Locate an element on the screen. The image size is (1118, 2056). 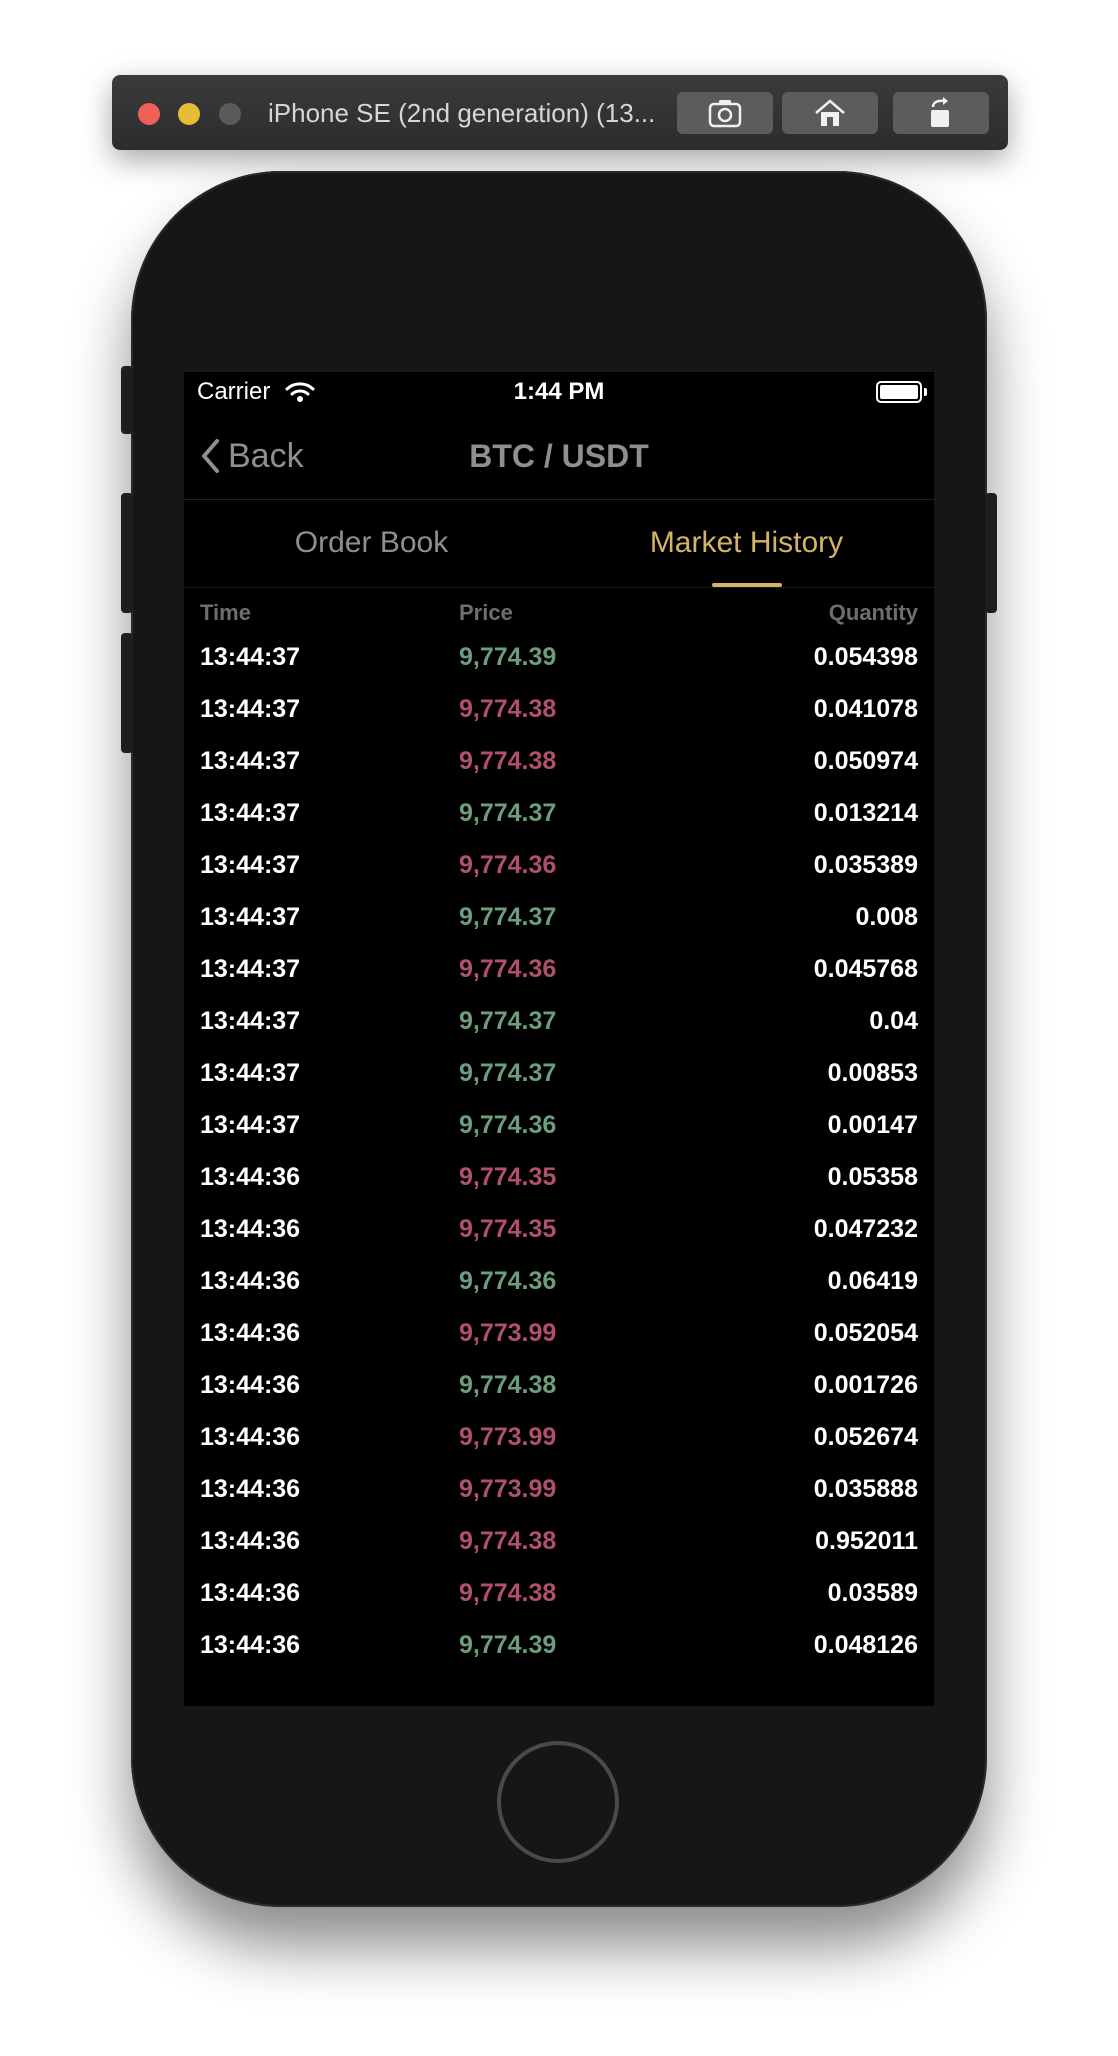
navigation-bar: Back BTC / USDT is located at coordinates (559, 456).